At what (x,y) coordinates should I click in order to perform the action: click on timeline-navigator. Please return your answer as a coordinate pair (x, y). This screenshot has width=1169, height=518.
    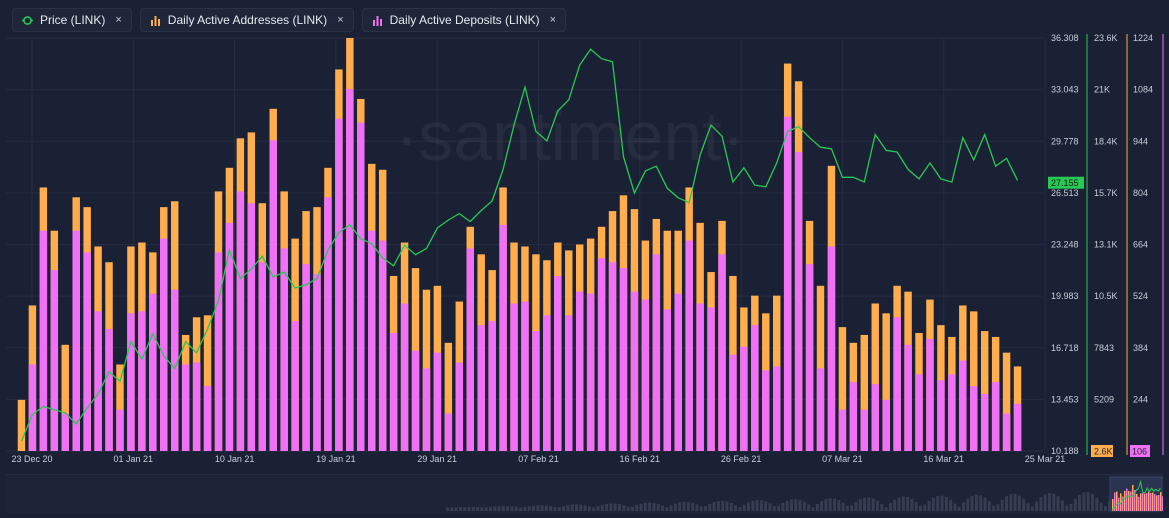
    Looking at the image, I should click on (585, 493).